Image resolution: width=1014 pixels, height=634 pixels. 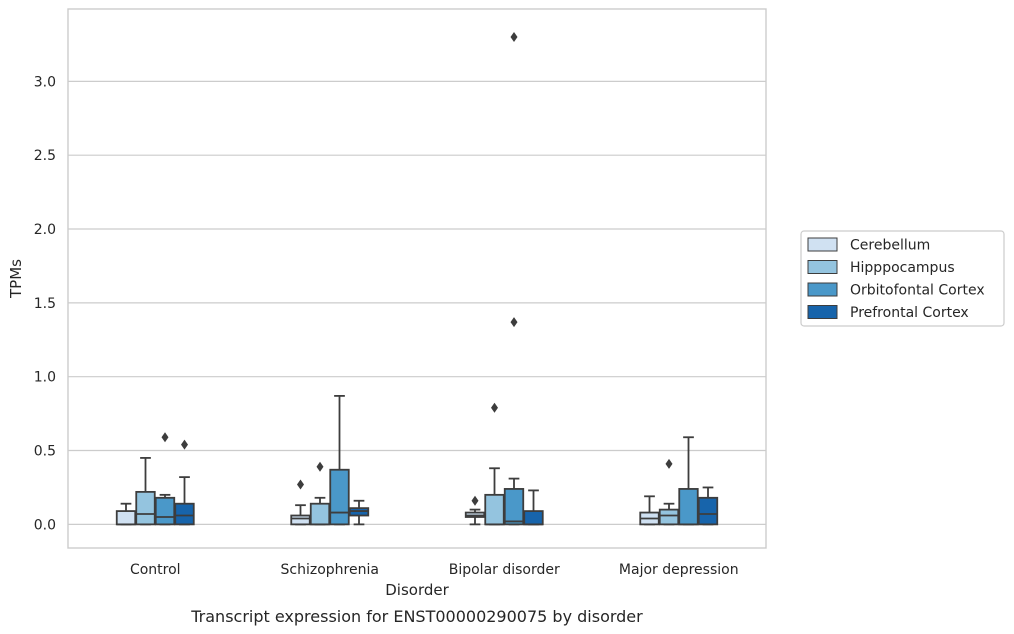 I want to click on y-tick-label: 3.0, so click(x=45, y=82).